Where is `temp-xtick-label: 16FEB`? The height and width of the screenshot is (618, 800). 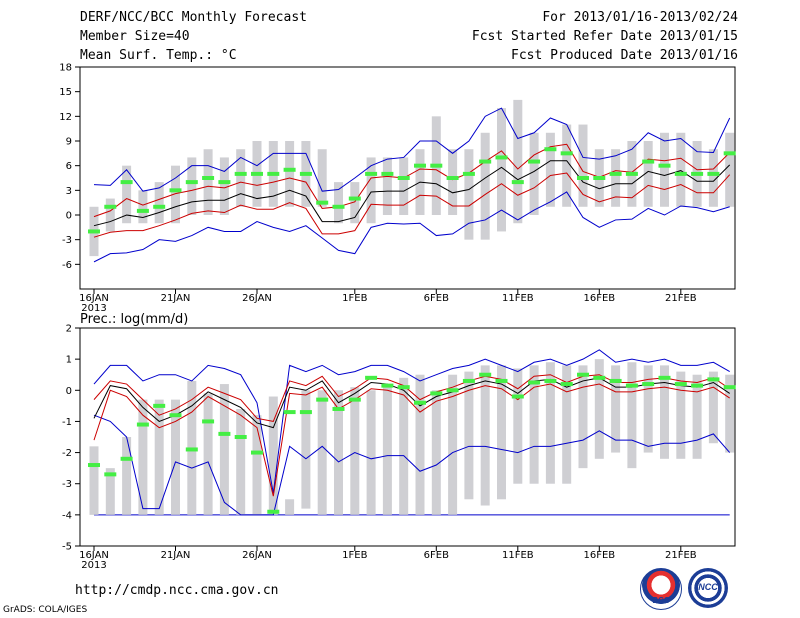
temp-xtick-label: 16FEB is located at coordinates (599, 298).